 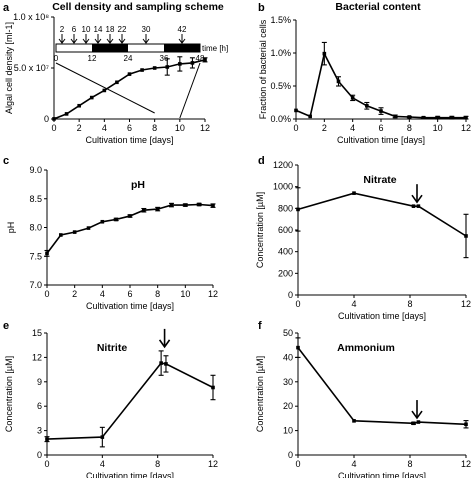 What do you see at coordinates (39, 382) in the screenshot?
I see `y-tick-label: 9` at bounding box center [39, 382].